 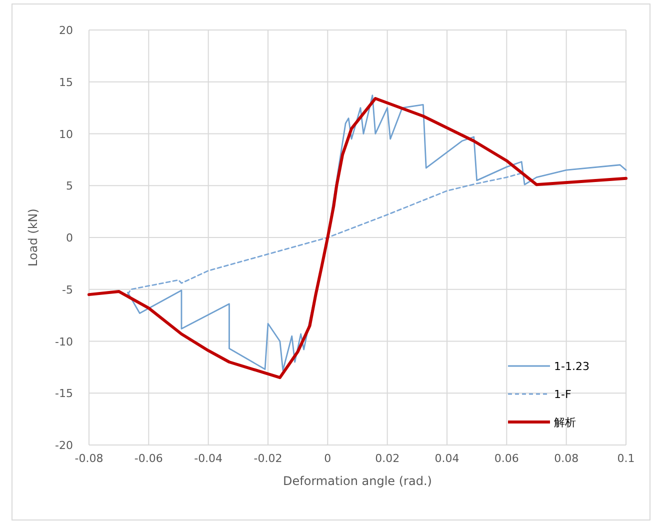 I want to click on y-tick-label: -20, so click(x=64, y=445).